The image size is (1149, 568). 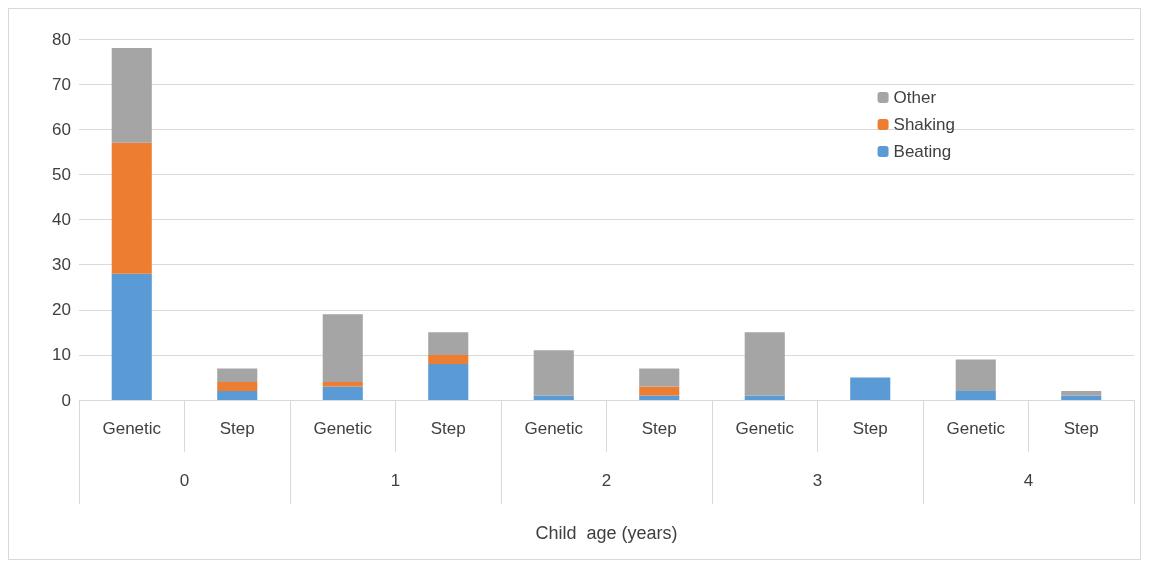 I want to click on y-tick-label: 60, so click(x=61, y=129).